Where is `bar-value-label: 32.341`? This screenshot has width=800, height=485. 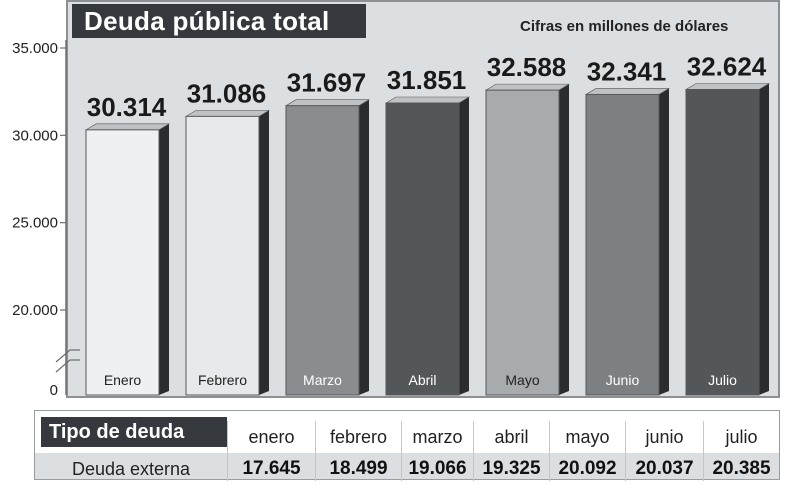
bar-value-label: 32.341 is located at coordinates (627, 71).